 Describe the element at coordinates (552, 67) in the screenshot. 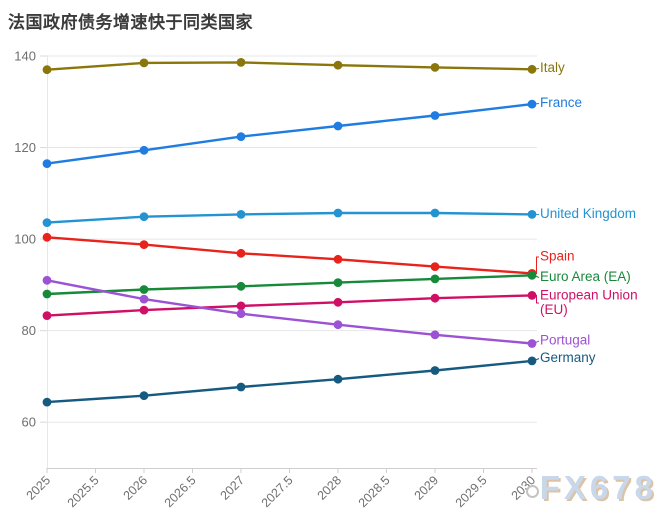

I see `series-label-italy: Italy` at that location.